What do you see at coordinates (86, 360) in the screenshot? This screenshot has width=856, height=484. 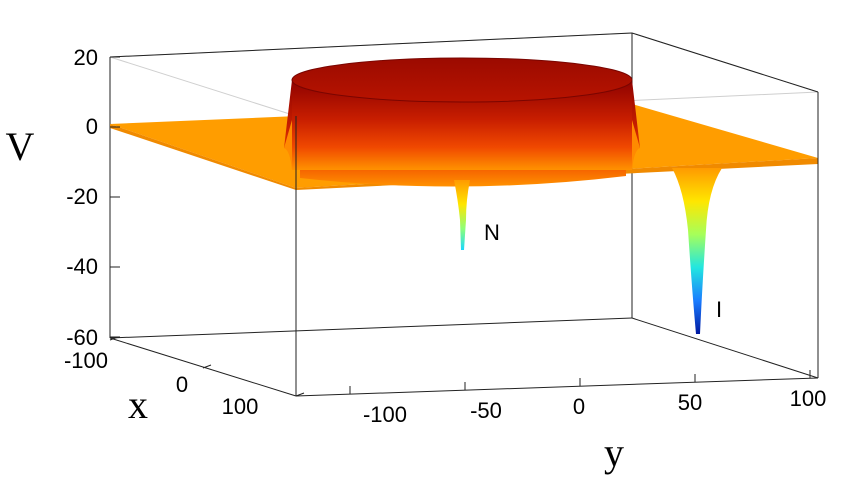 I see `x-tick-label: -100` at bounding box center [86, 360].